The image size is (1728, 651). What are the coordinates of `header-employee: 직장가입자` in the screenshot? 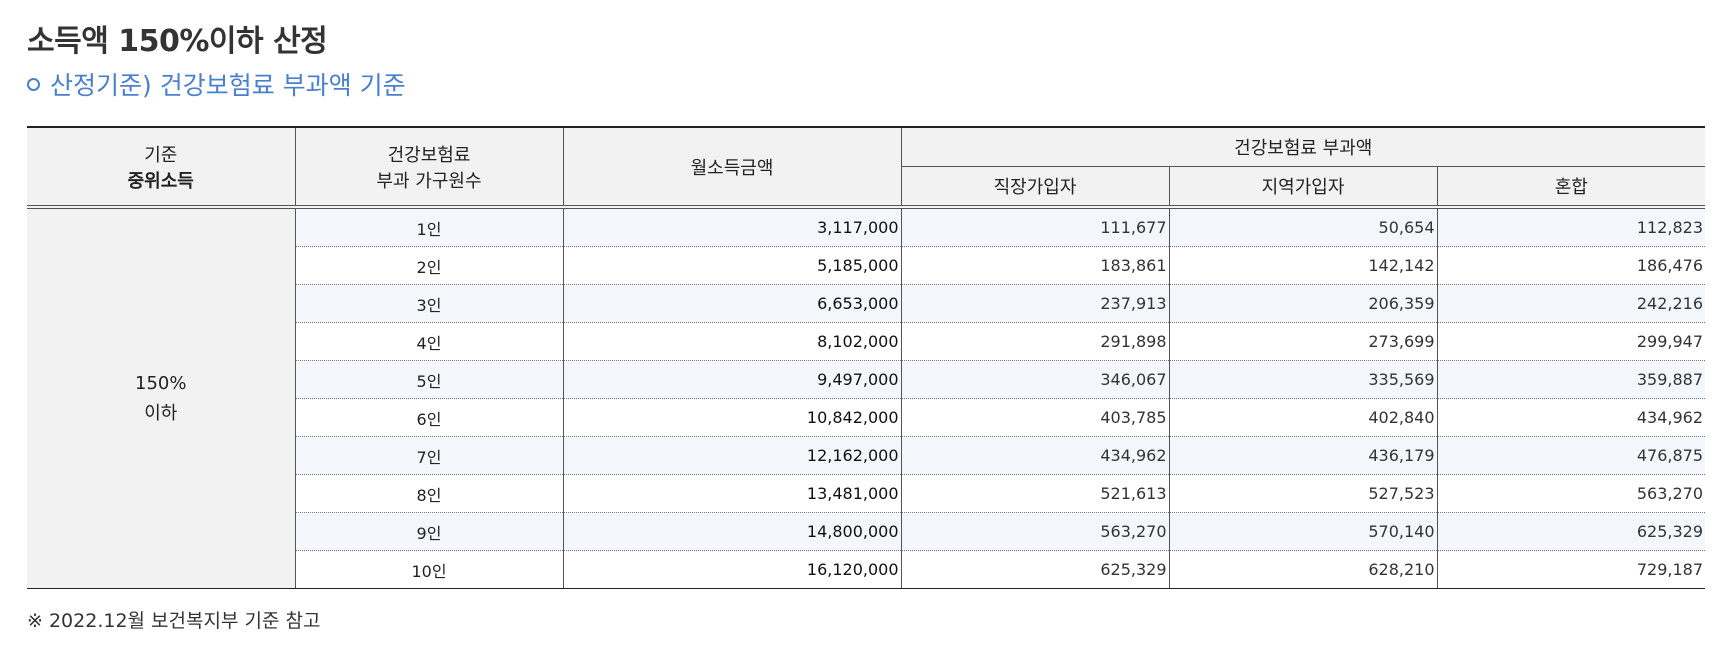 It's located at (1035, 187).